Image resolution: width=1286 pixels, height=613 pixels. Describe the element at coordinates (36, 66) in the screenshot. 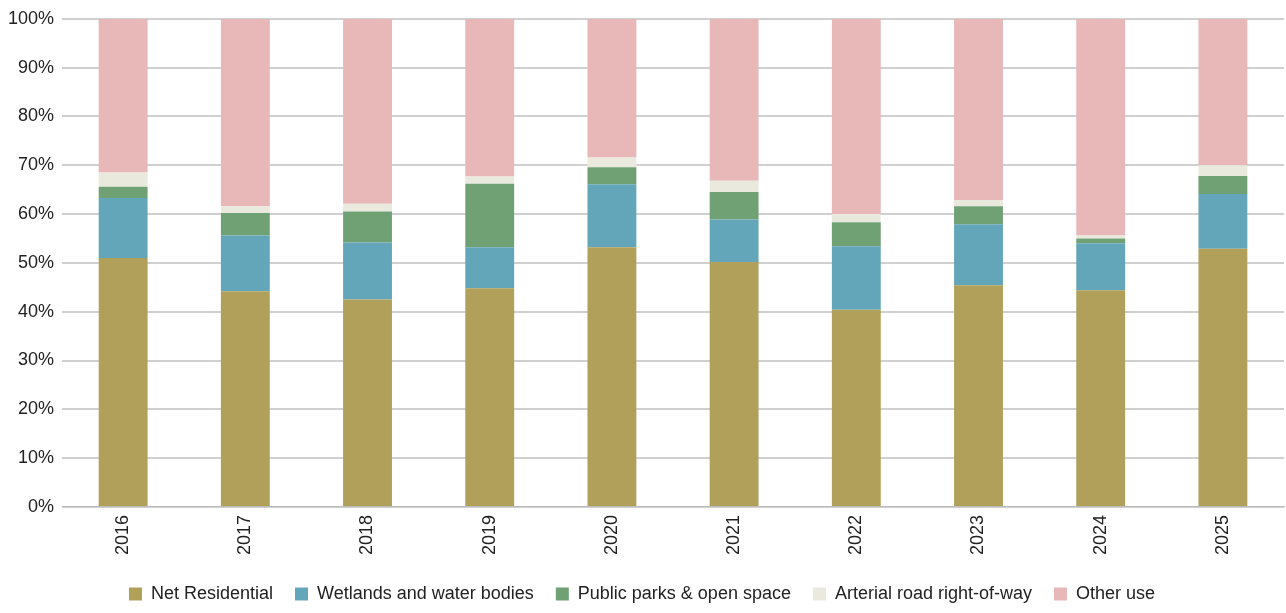

I see `y-tick-label: 90%` at that location.